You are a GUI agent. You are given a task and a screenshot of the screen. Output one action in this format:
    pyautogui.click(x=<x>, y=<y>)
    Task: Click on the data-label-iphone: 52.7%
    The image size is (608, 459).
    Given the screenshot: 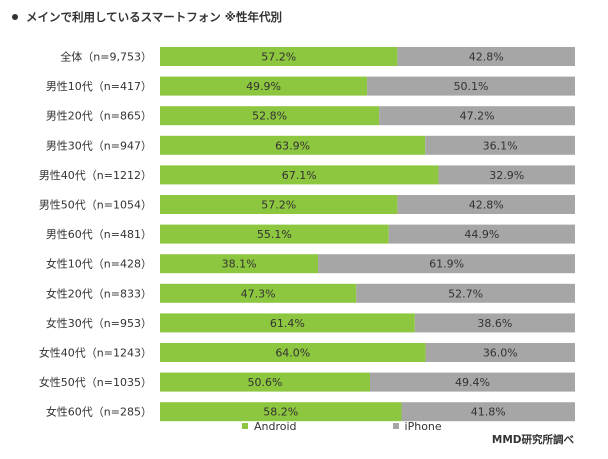 What is the action you would take?
    pyautogui.click(x=465, y=293)
    